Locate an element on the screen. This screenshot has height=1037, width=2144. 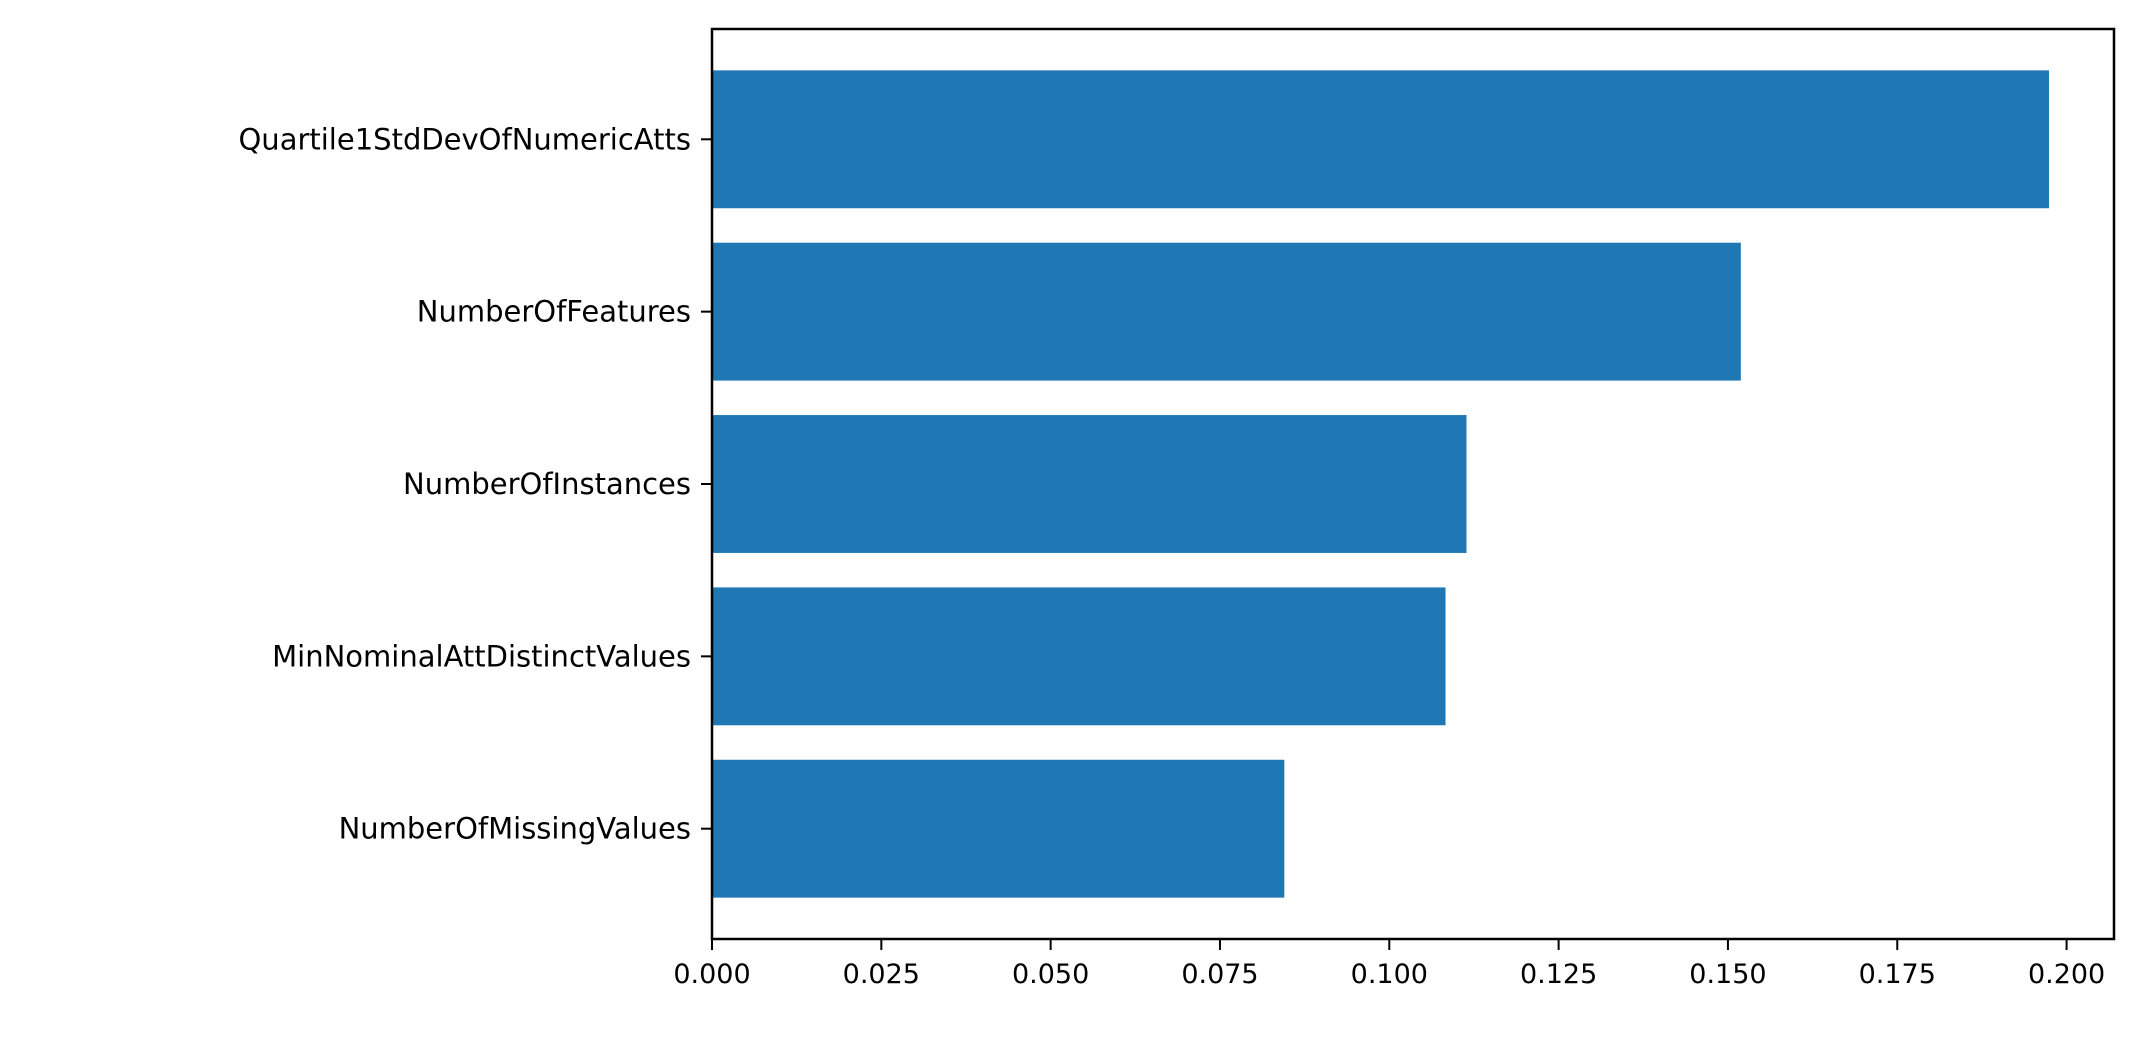
x-tick-label: 0.200 is located at coordinates (2066, 974).